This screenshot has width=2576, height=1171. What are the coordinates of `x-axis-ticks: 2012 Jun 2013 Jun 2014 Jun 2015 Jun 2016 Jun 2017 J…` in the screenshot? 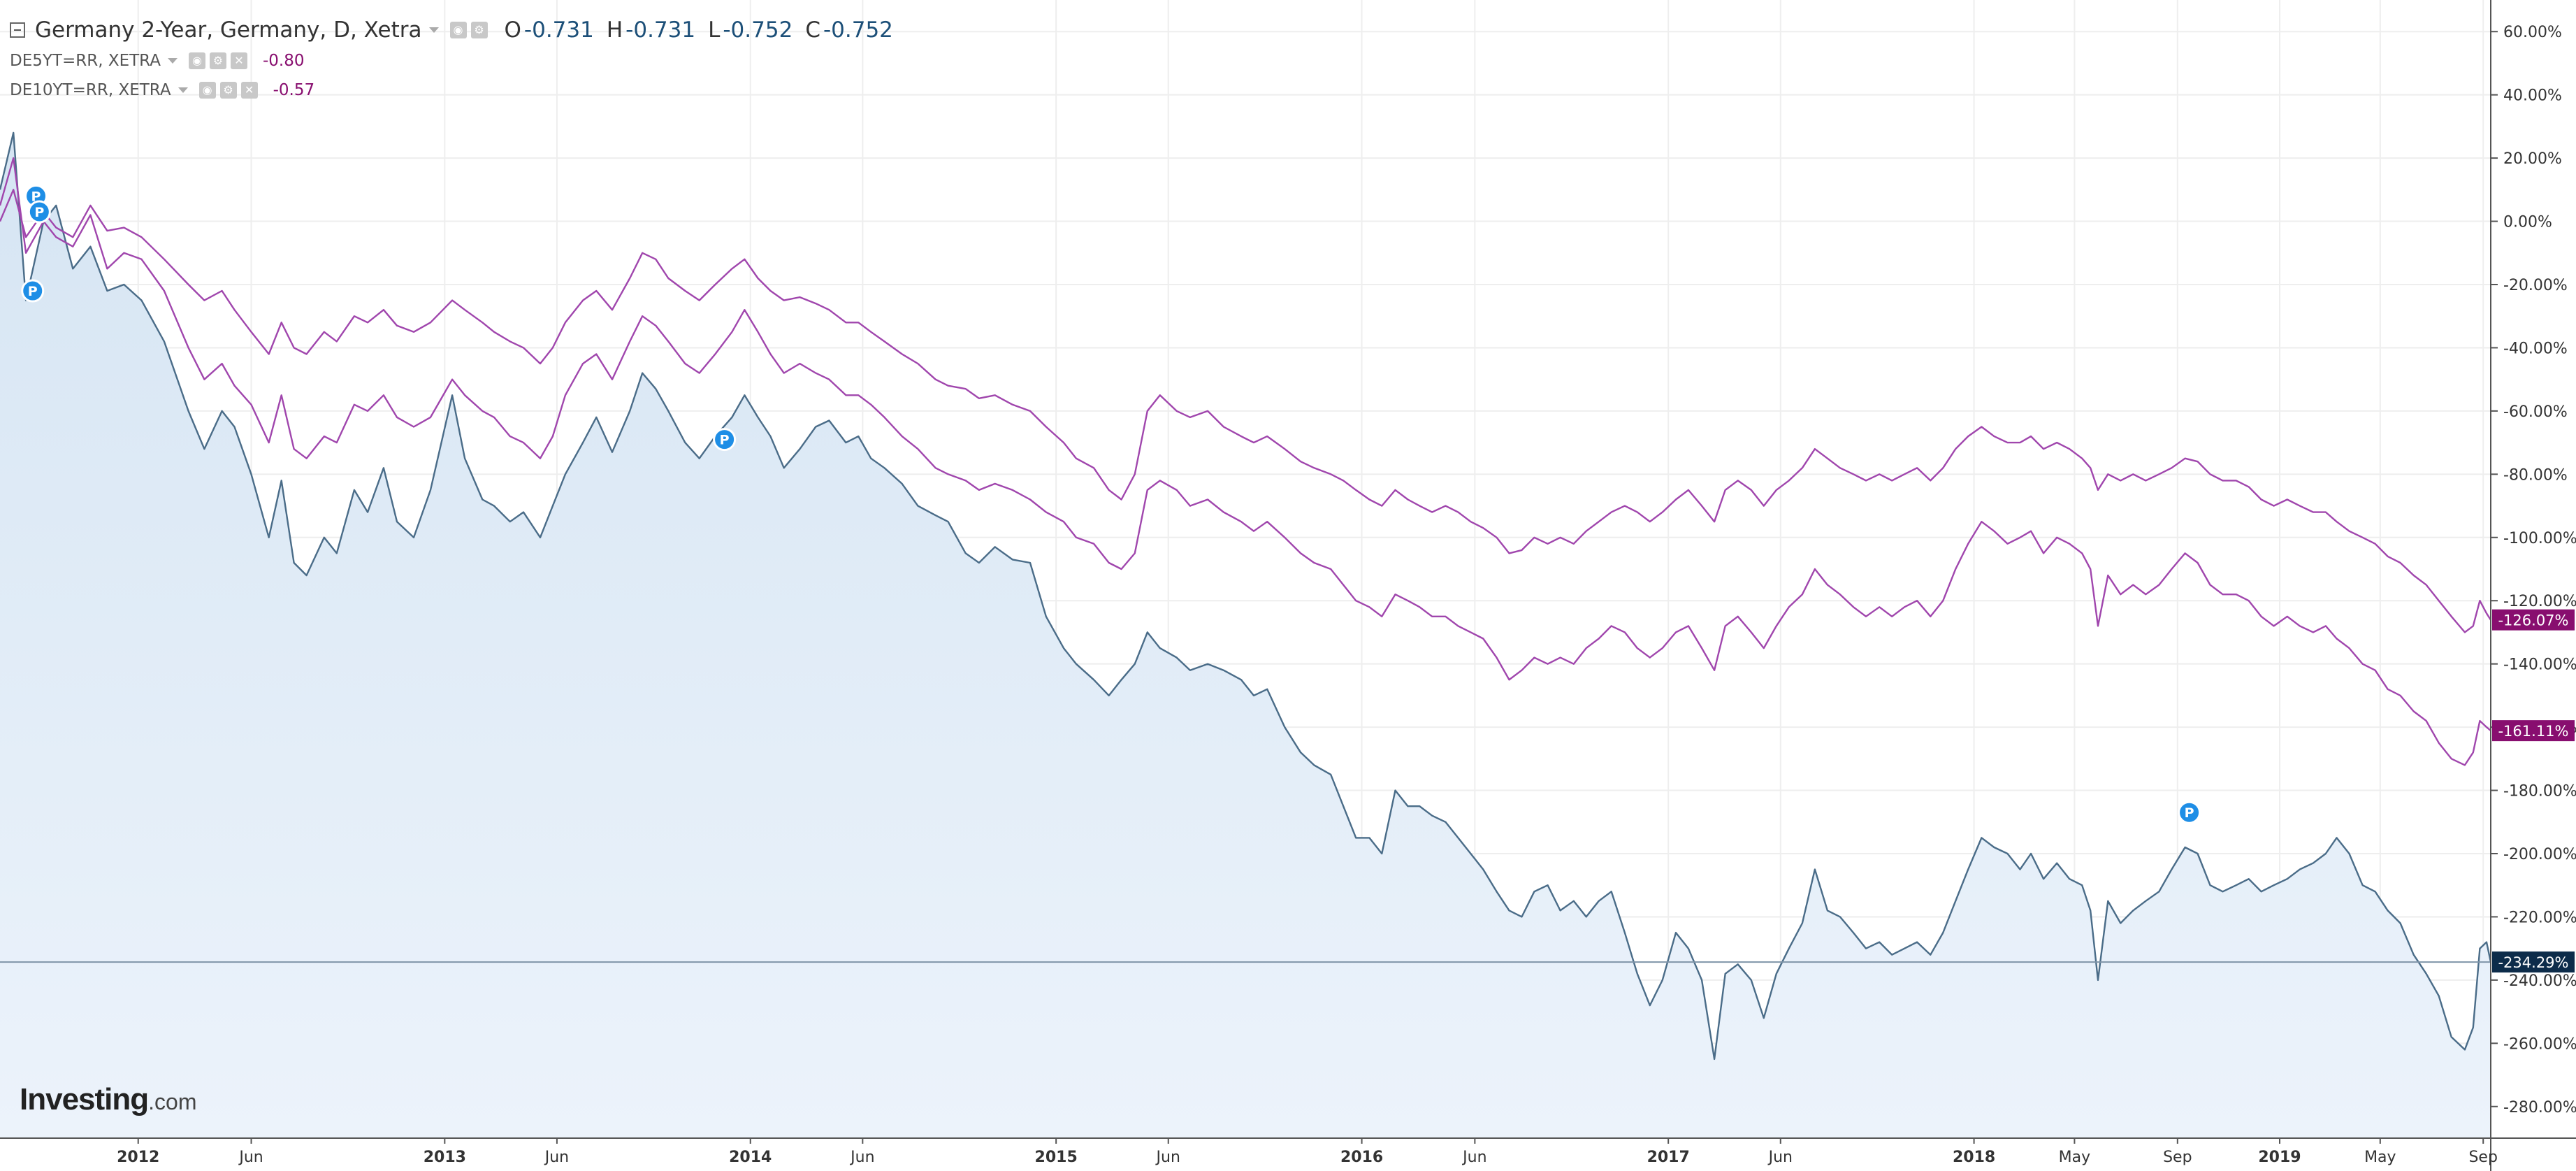 It's located at (1307, 1152).